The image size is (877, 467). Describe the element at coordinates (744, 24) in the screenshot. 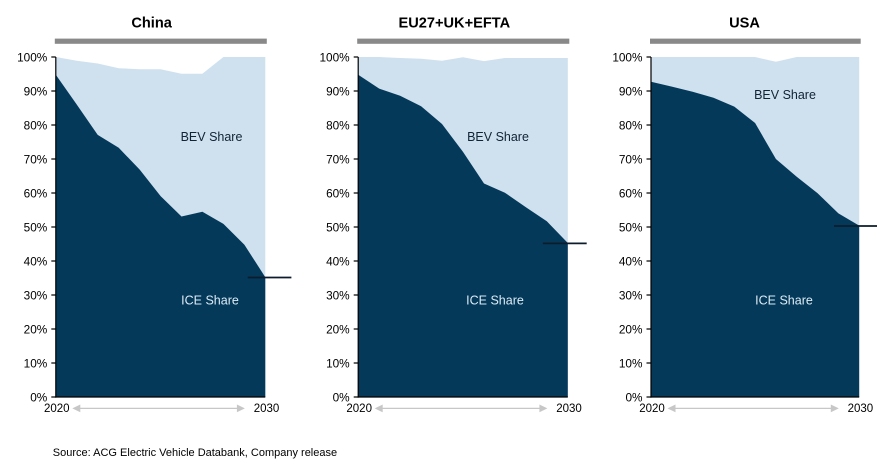

I see `svg-text: USA` at that location.